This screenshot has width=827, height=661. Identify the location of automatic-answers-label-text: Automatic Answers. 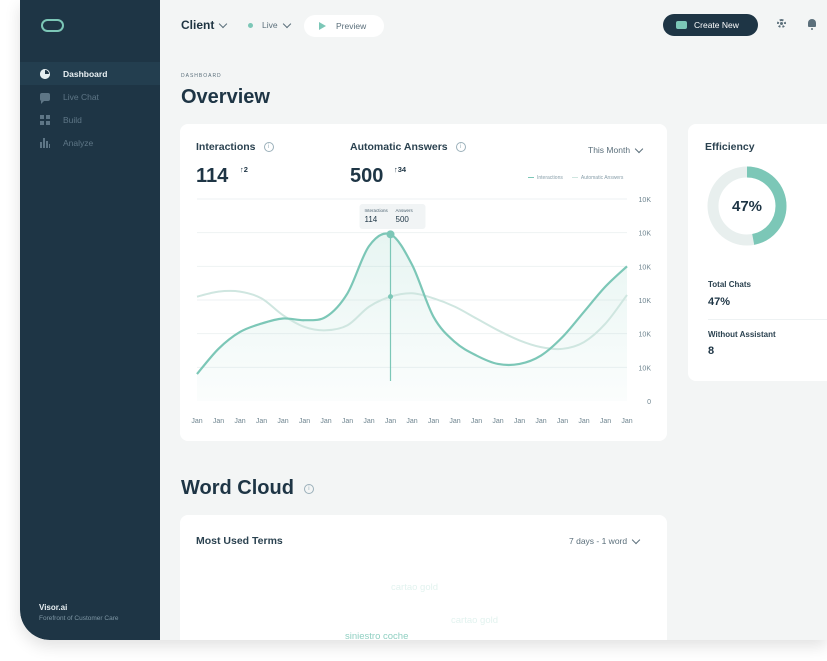
(399, 147).